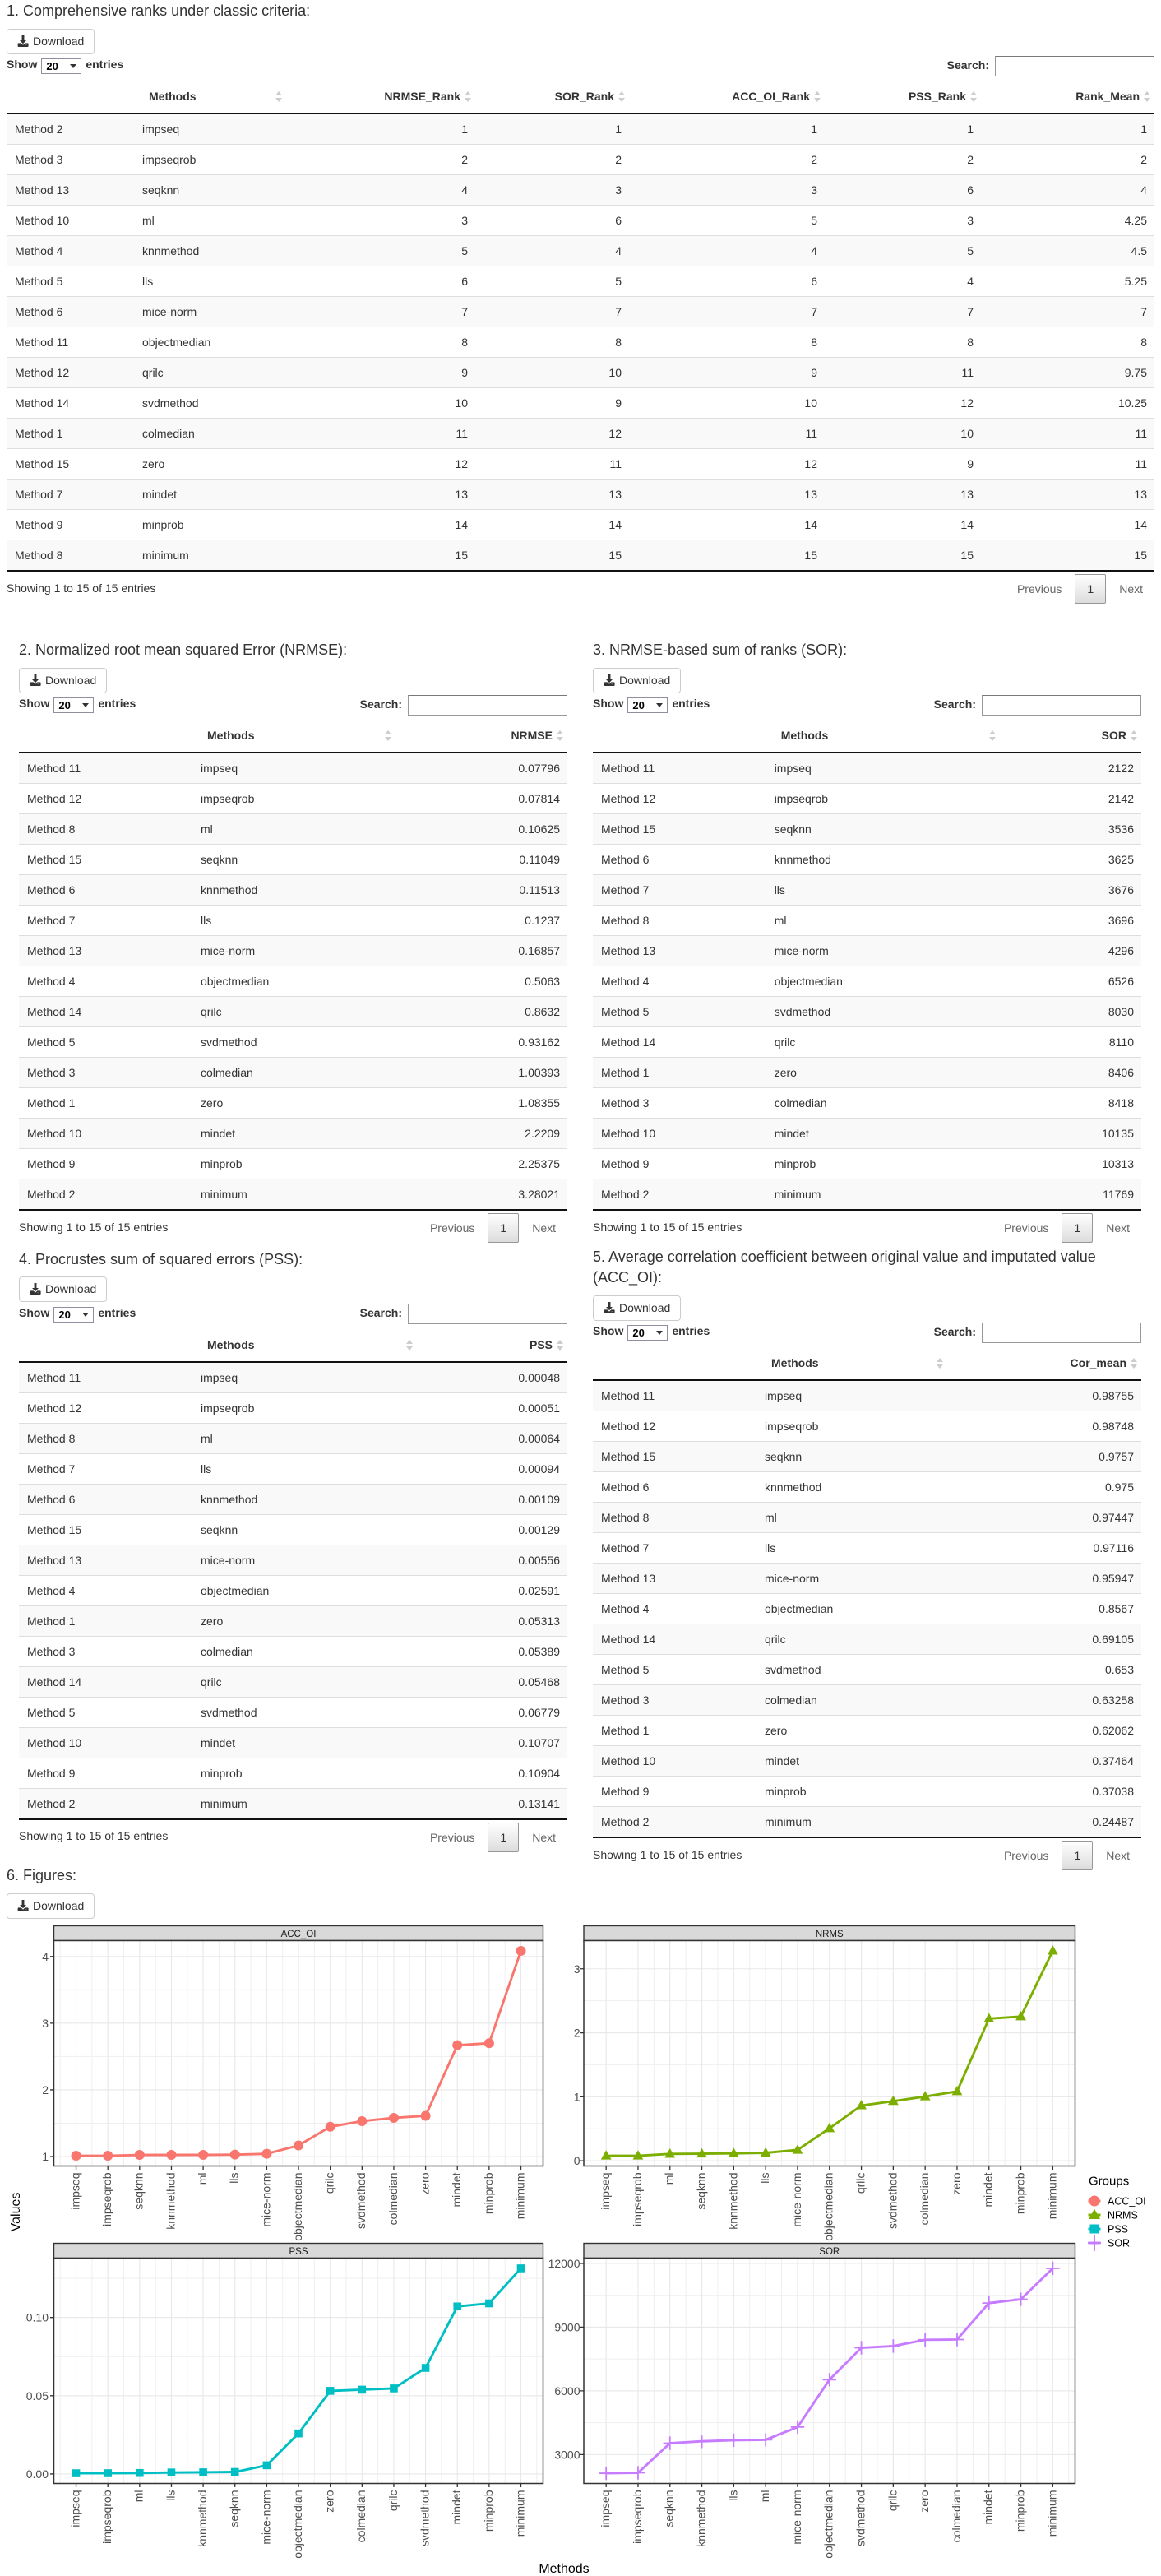 This screenshot has height=2576, width=1161. Describe the element at coordinates (37, 2317) in the screenshot. I see `svg-text: 0.10` at that location.